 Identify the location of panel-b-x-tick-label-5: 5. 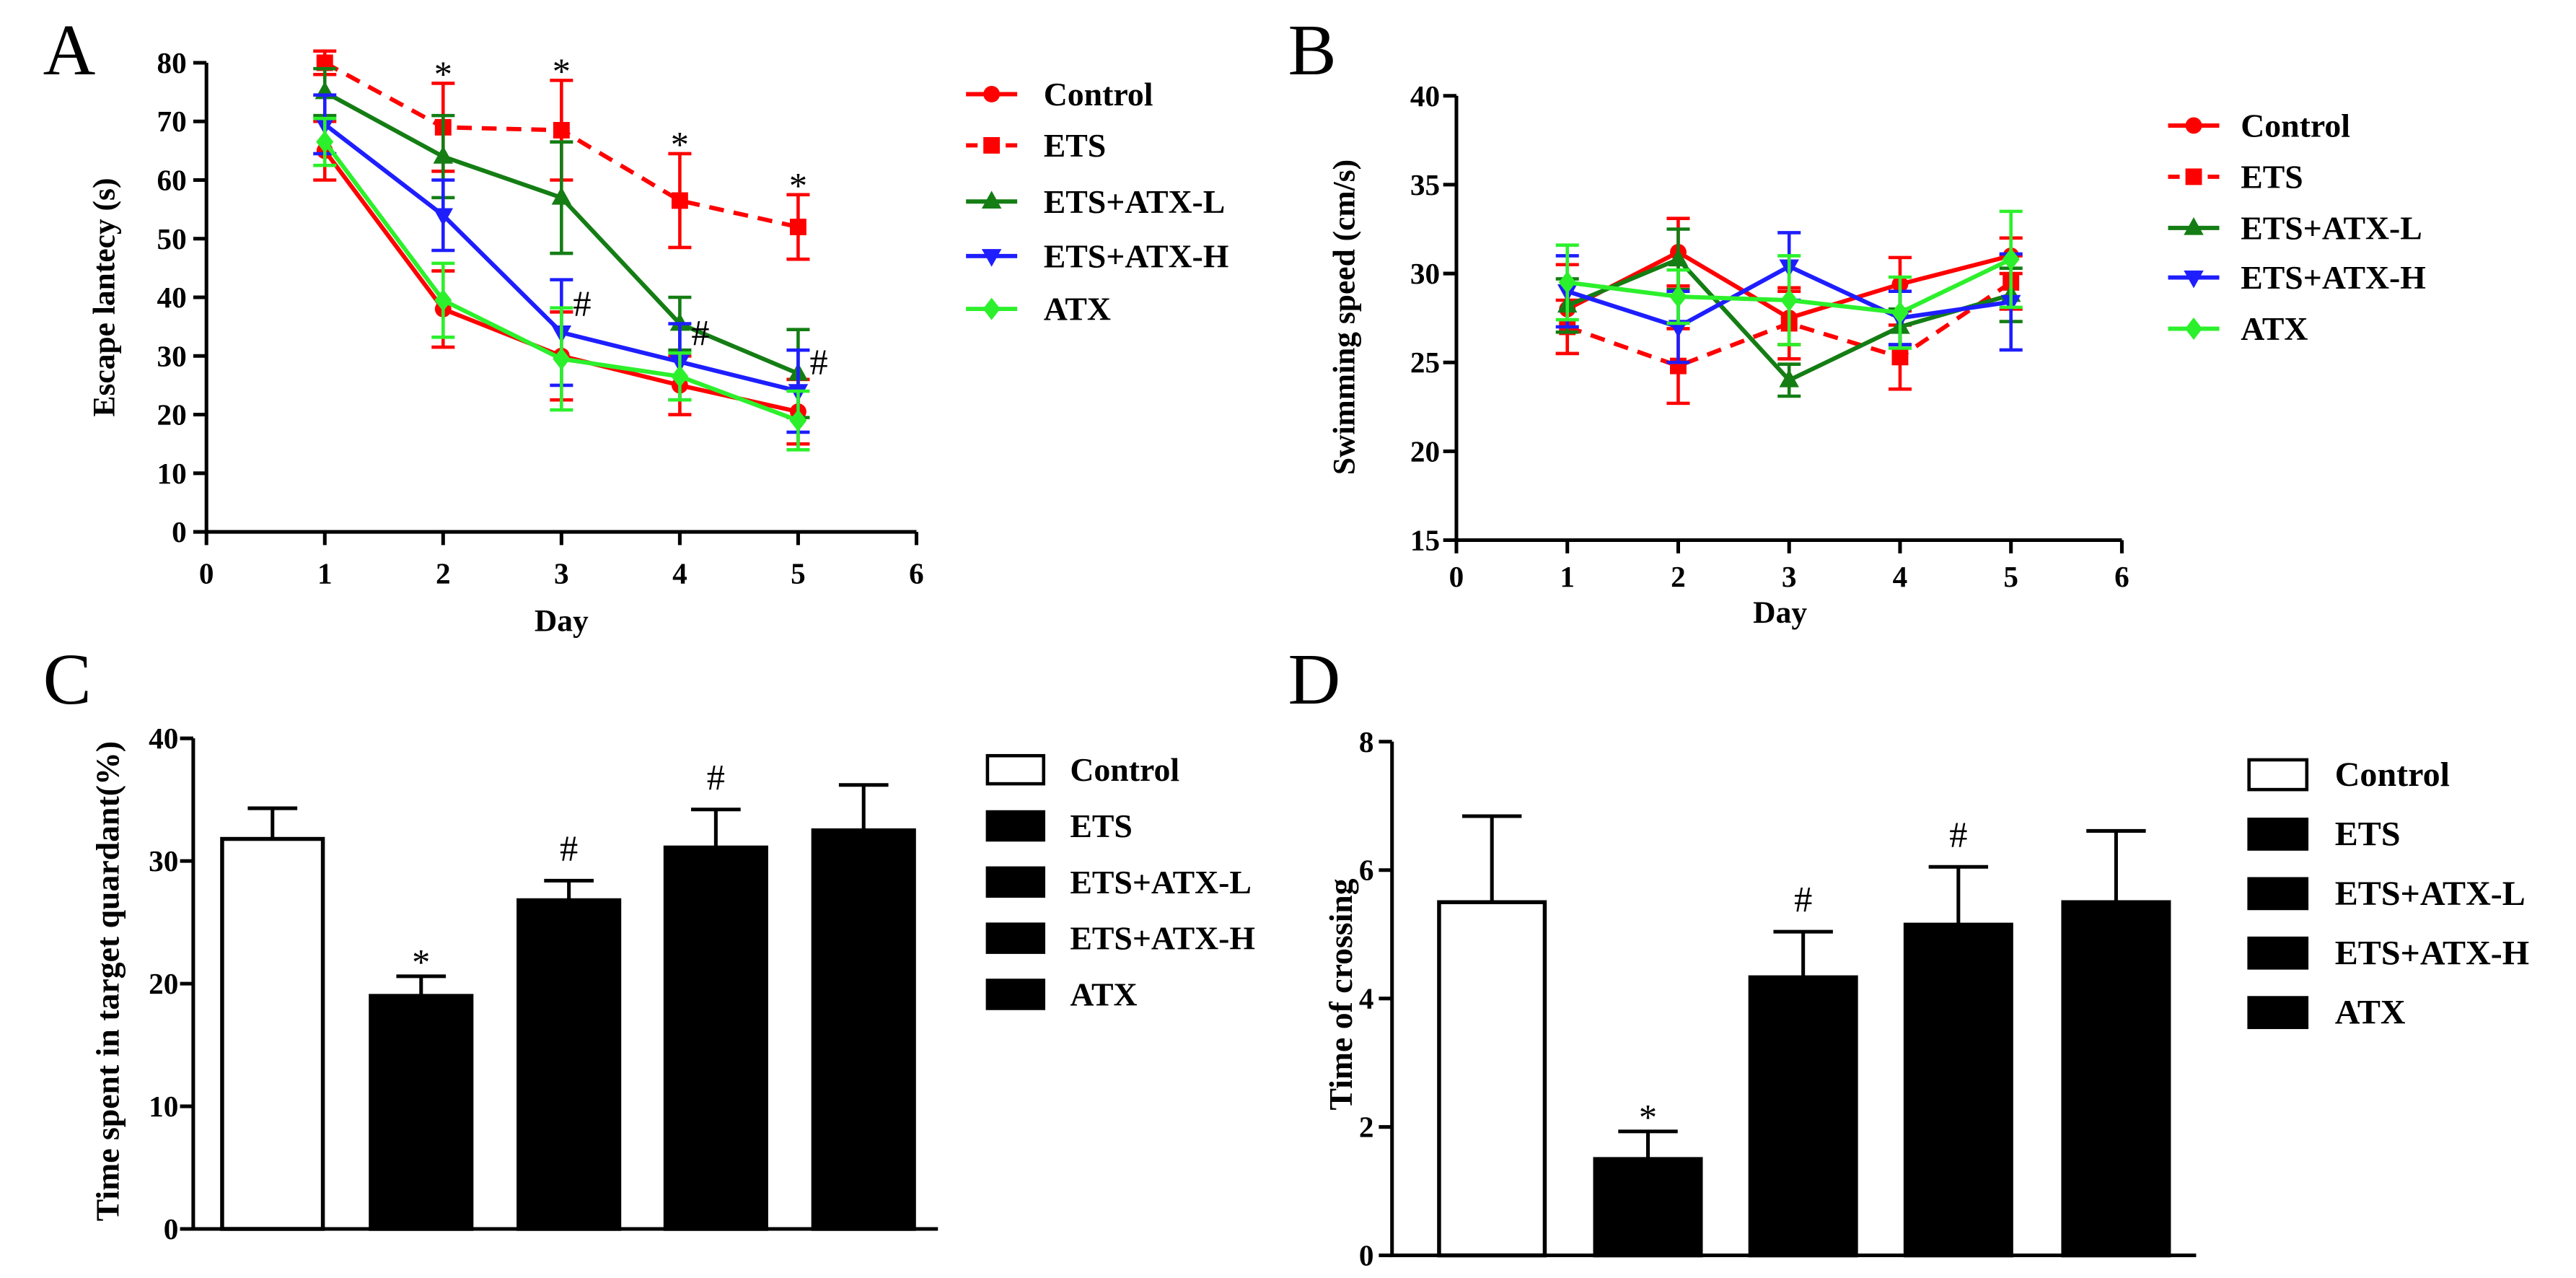
(2010, 576).